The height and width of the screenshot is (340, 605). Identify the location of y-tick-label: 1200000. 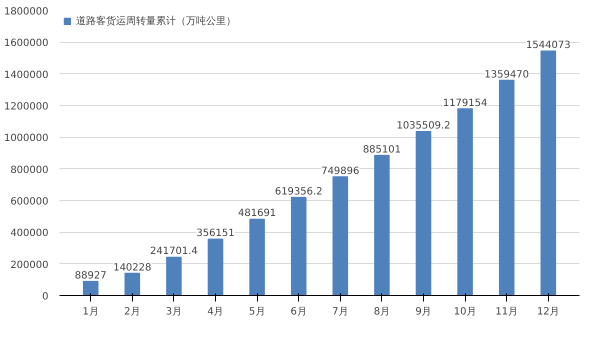
(26, 107).